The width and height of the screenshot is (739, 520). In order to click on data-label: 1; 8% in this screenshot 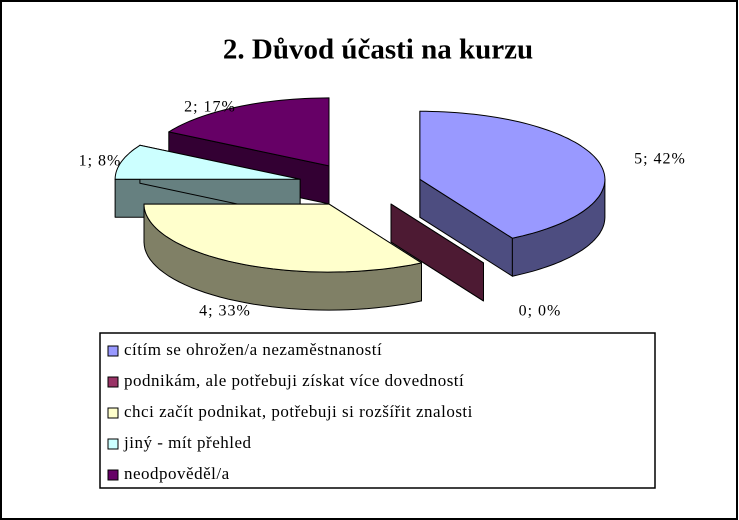, I will do `click(100, 161)`.